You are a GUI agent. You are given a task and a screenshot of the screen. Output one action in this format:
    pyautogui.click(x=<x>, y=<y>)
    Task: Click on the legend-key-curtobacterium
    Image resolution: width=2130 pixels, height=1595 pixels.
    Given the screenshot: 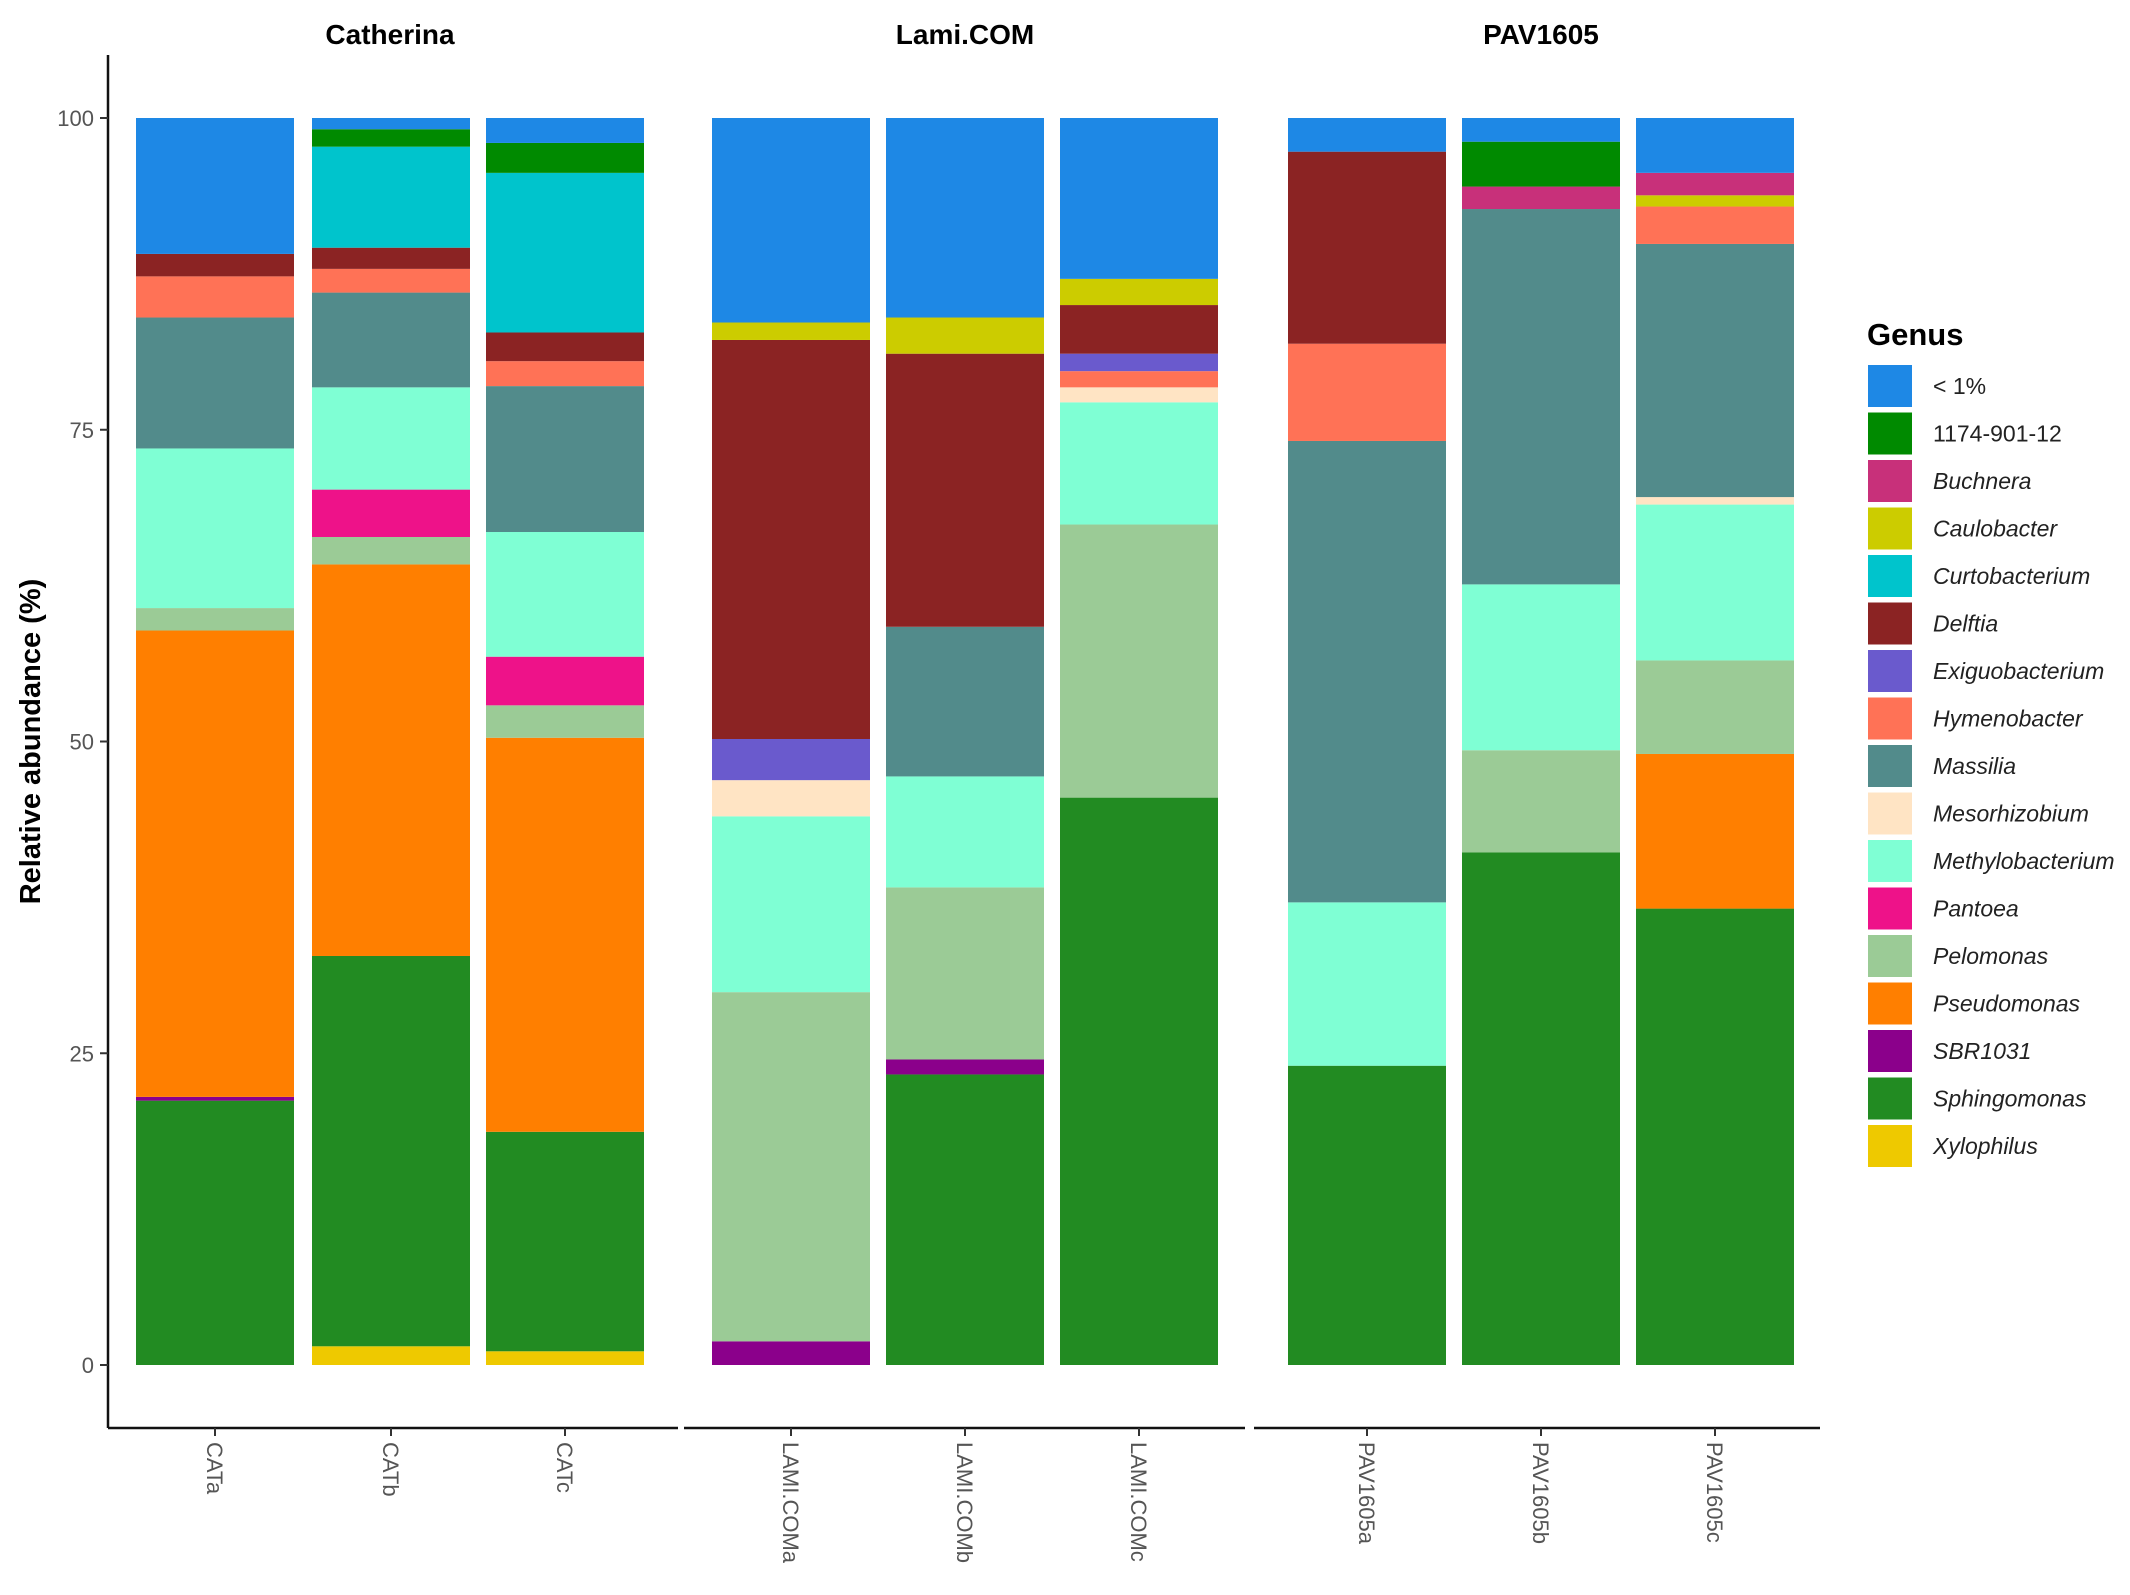 What is the action you would take?
    pyautogui.click(x=1890, y=576)
    